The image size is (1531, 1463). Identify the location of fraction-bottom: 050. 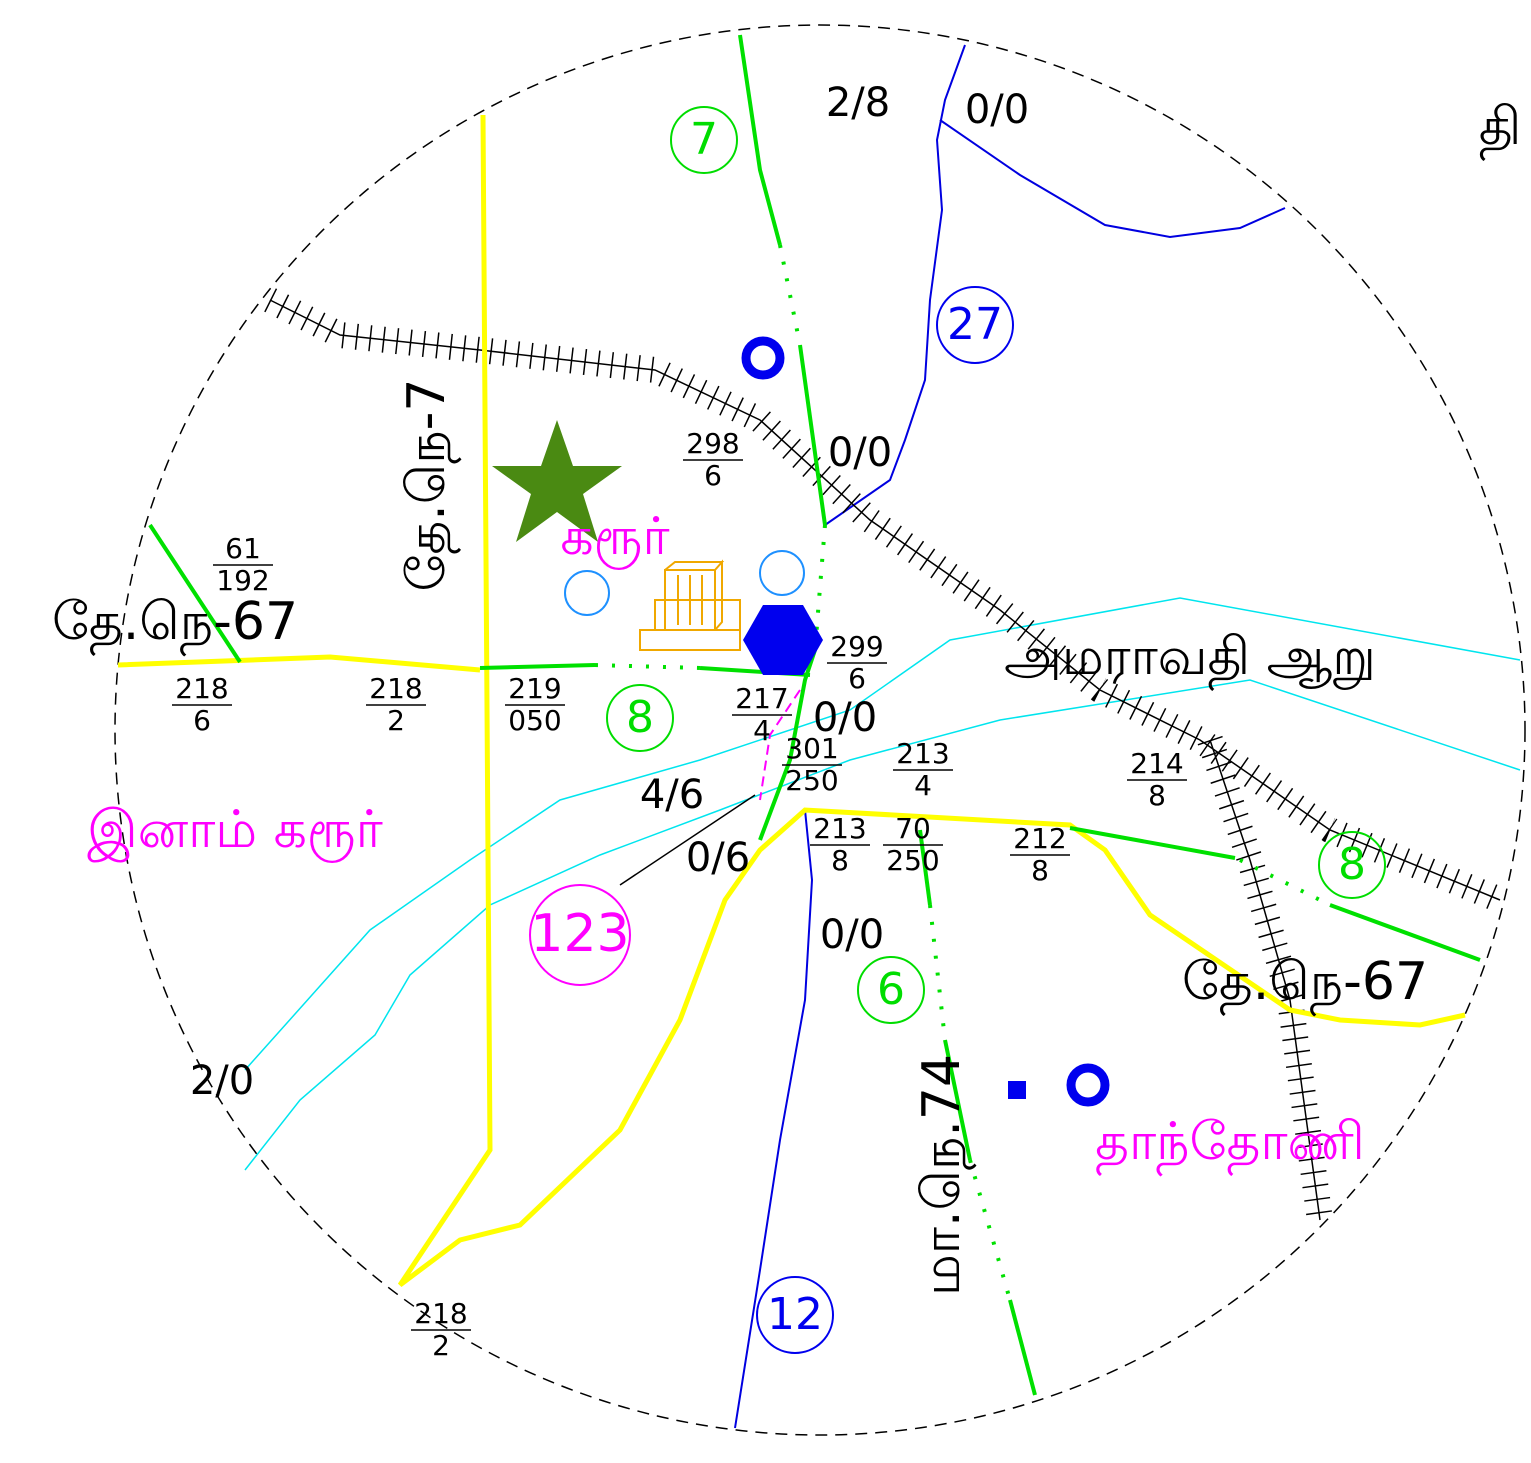
(534, 720).